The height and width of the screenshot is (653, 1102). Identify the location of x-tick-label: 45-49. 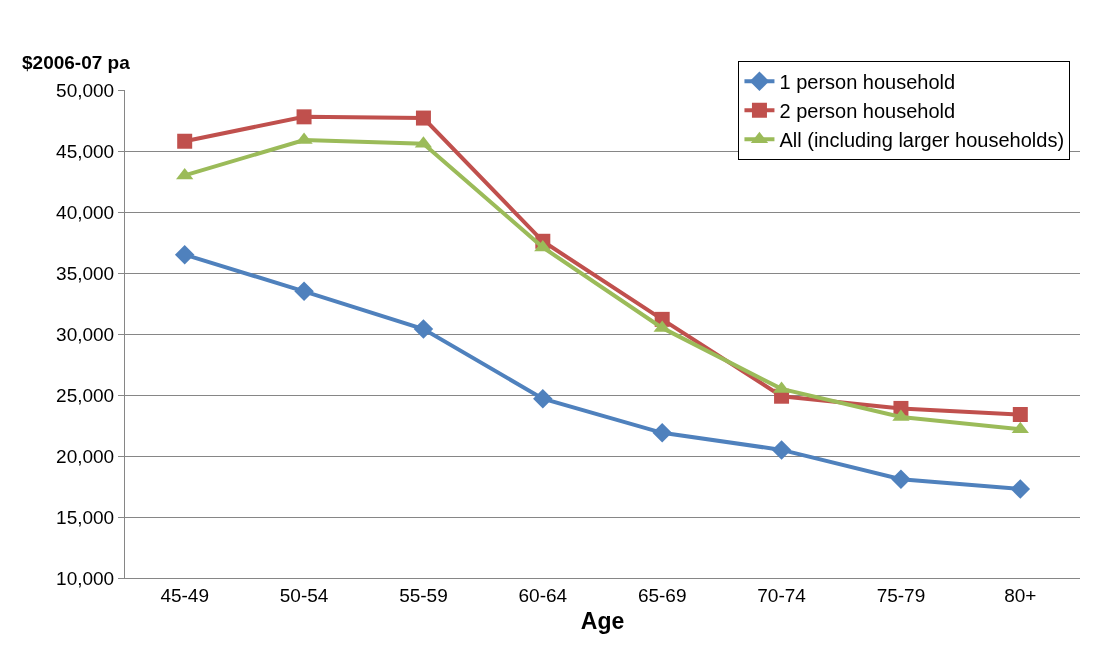
(184, 595).